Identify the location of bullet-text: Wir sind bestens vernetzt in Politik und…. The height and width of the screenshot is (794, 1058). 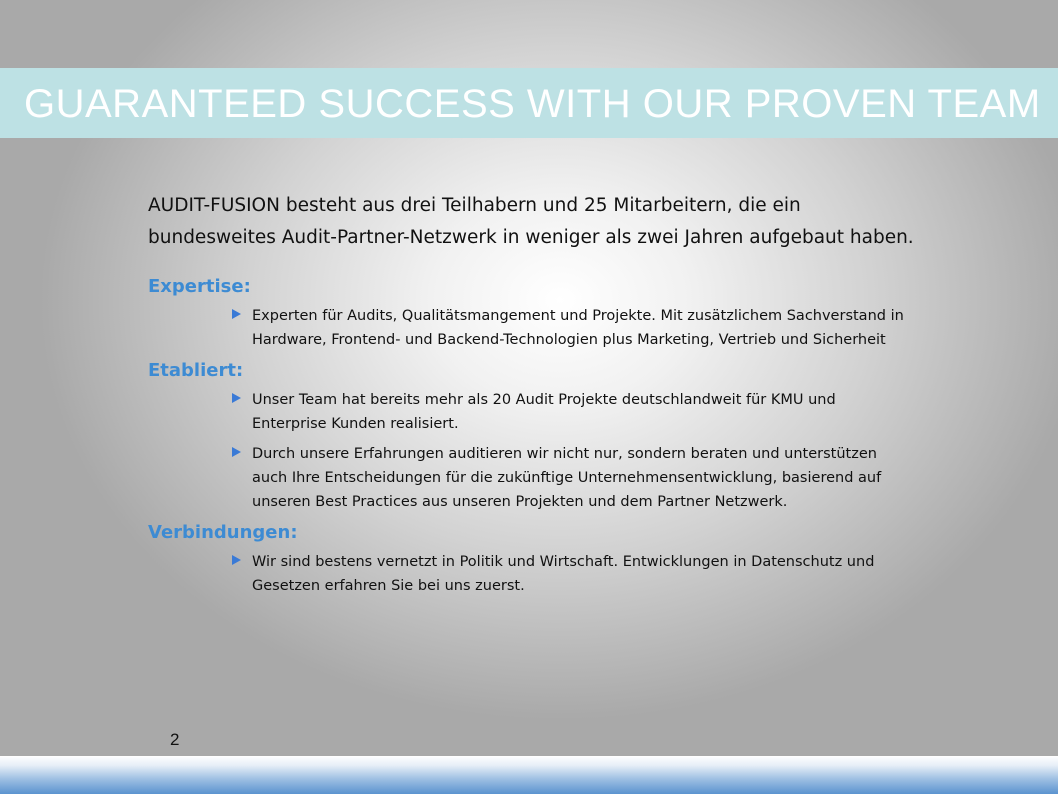
(563, 574).